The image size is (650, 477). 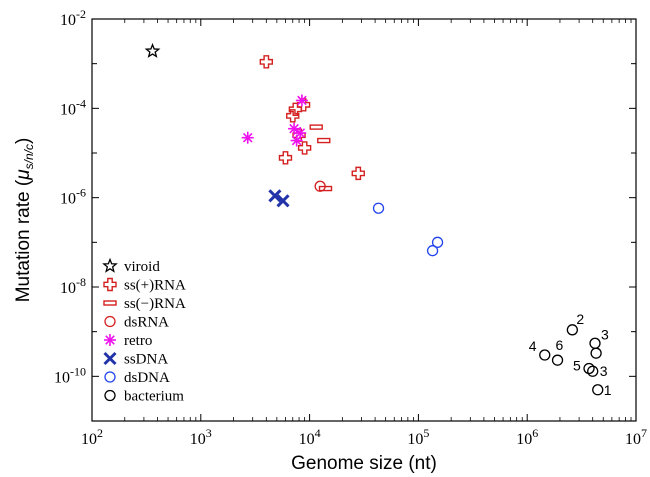 What do you see at coordinates (73, 197) in the screenshot?
I see `y-tick-label: 10⁻⁶` at bounding box center [73, 197].